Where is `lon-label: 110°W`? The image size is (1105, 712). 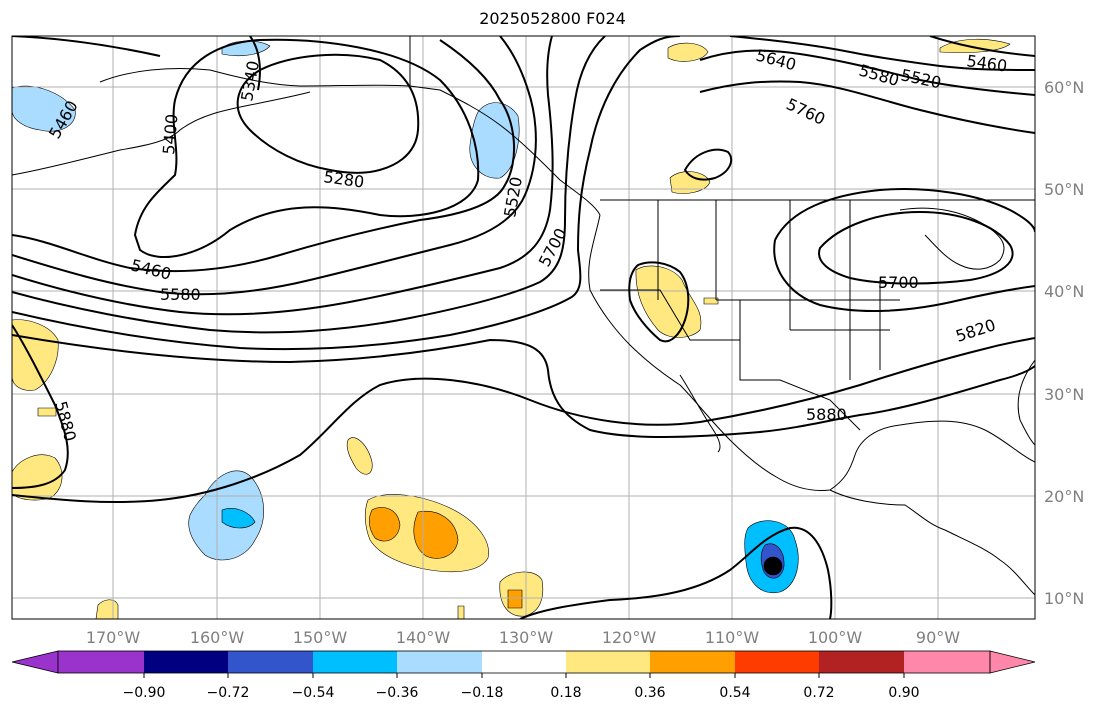 lon-label: 110°W is located at coordinates (732, 637).